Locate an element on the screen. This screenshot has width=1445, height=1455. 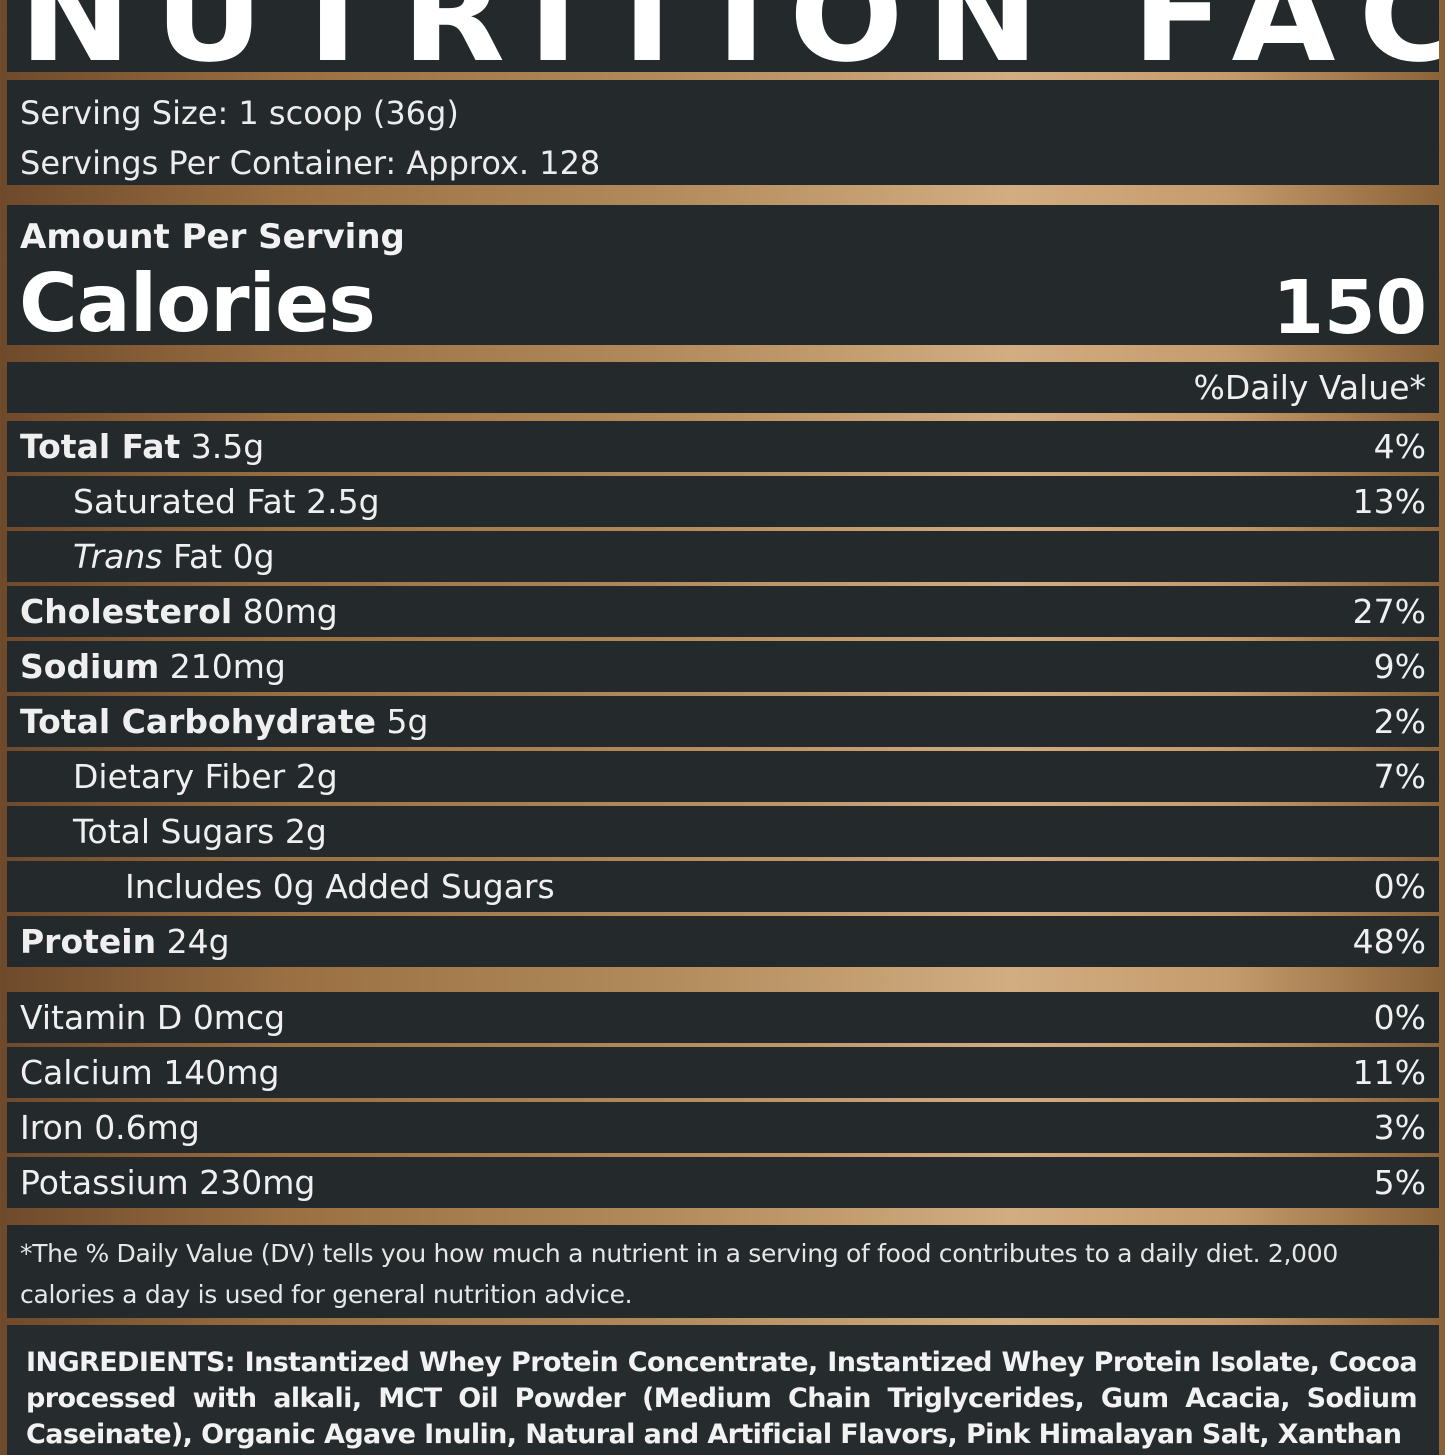
nutrient-amount: 3.5g is located at coordinates (227, 446).